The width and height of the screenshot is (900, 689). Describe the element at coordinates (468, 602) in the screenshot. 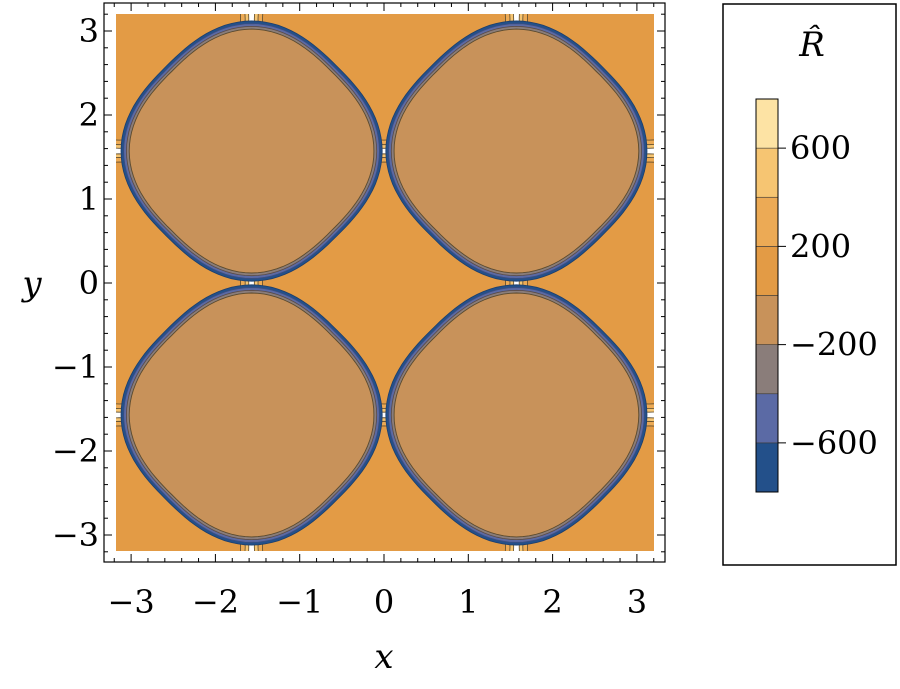

I see `x-tick-label: 1` at that location.